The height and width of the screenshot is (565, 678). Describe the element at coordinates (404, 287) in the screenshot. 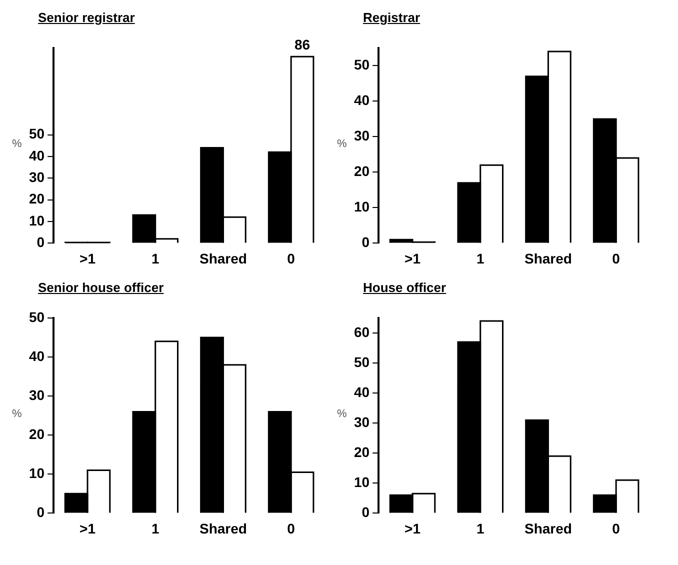

I see `chart-title: House officer` at that location.